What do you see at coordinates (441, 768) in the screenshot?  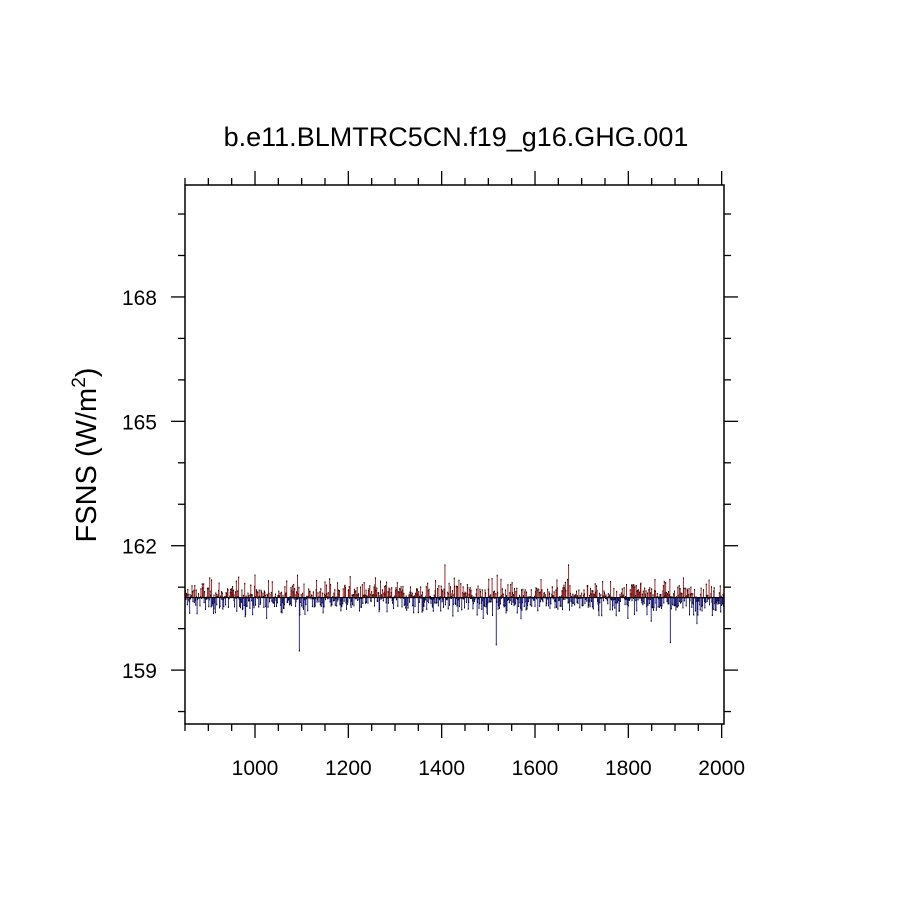 I see `x-tick-label: 1400` at bounding box center [441, 768].